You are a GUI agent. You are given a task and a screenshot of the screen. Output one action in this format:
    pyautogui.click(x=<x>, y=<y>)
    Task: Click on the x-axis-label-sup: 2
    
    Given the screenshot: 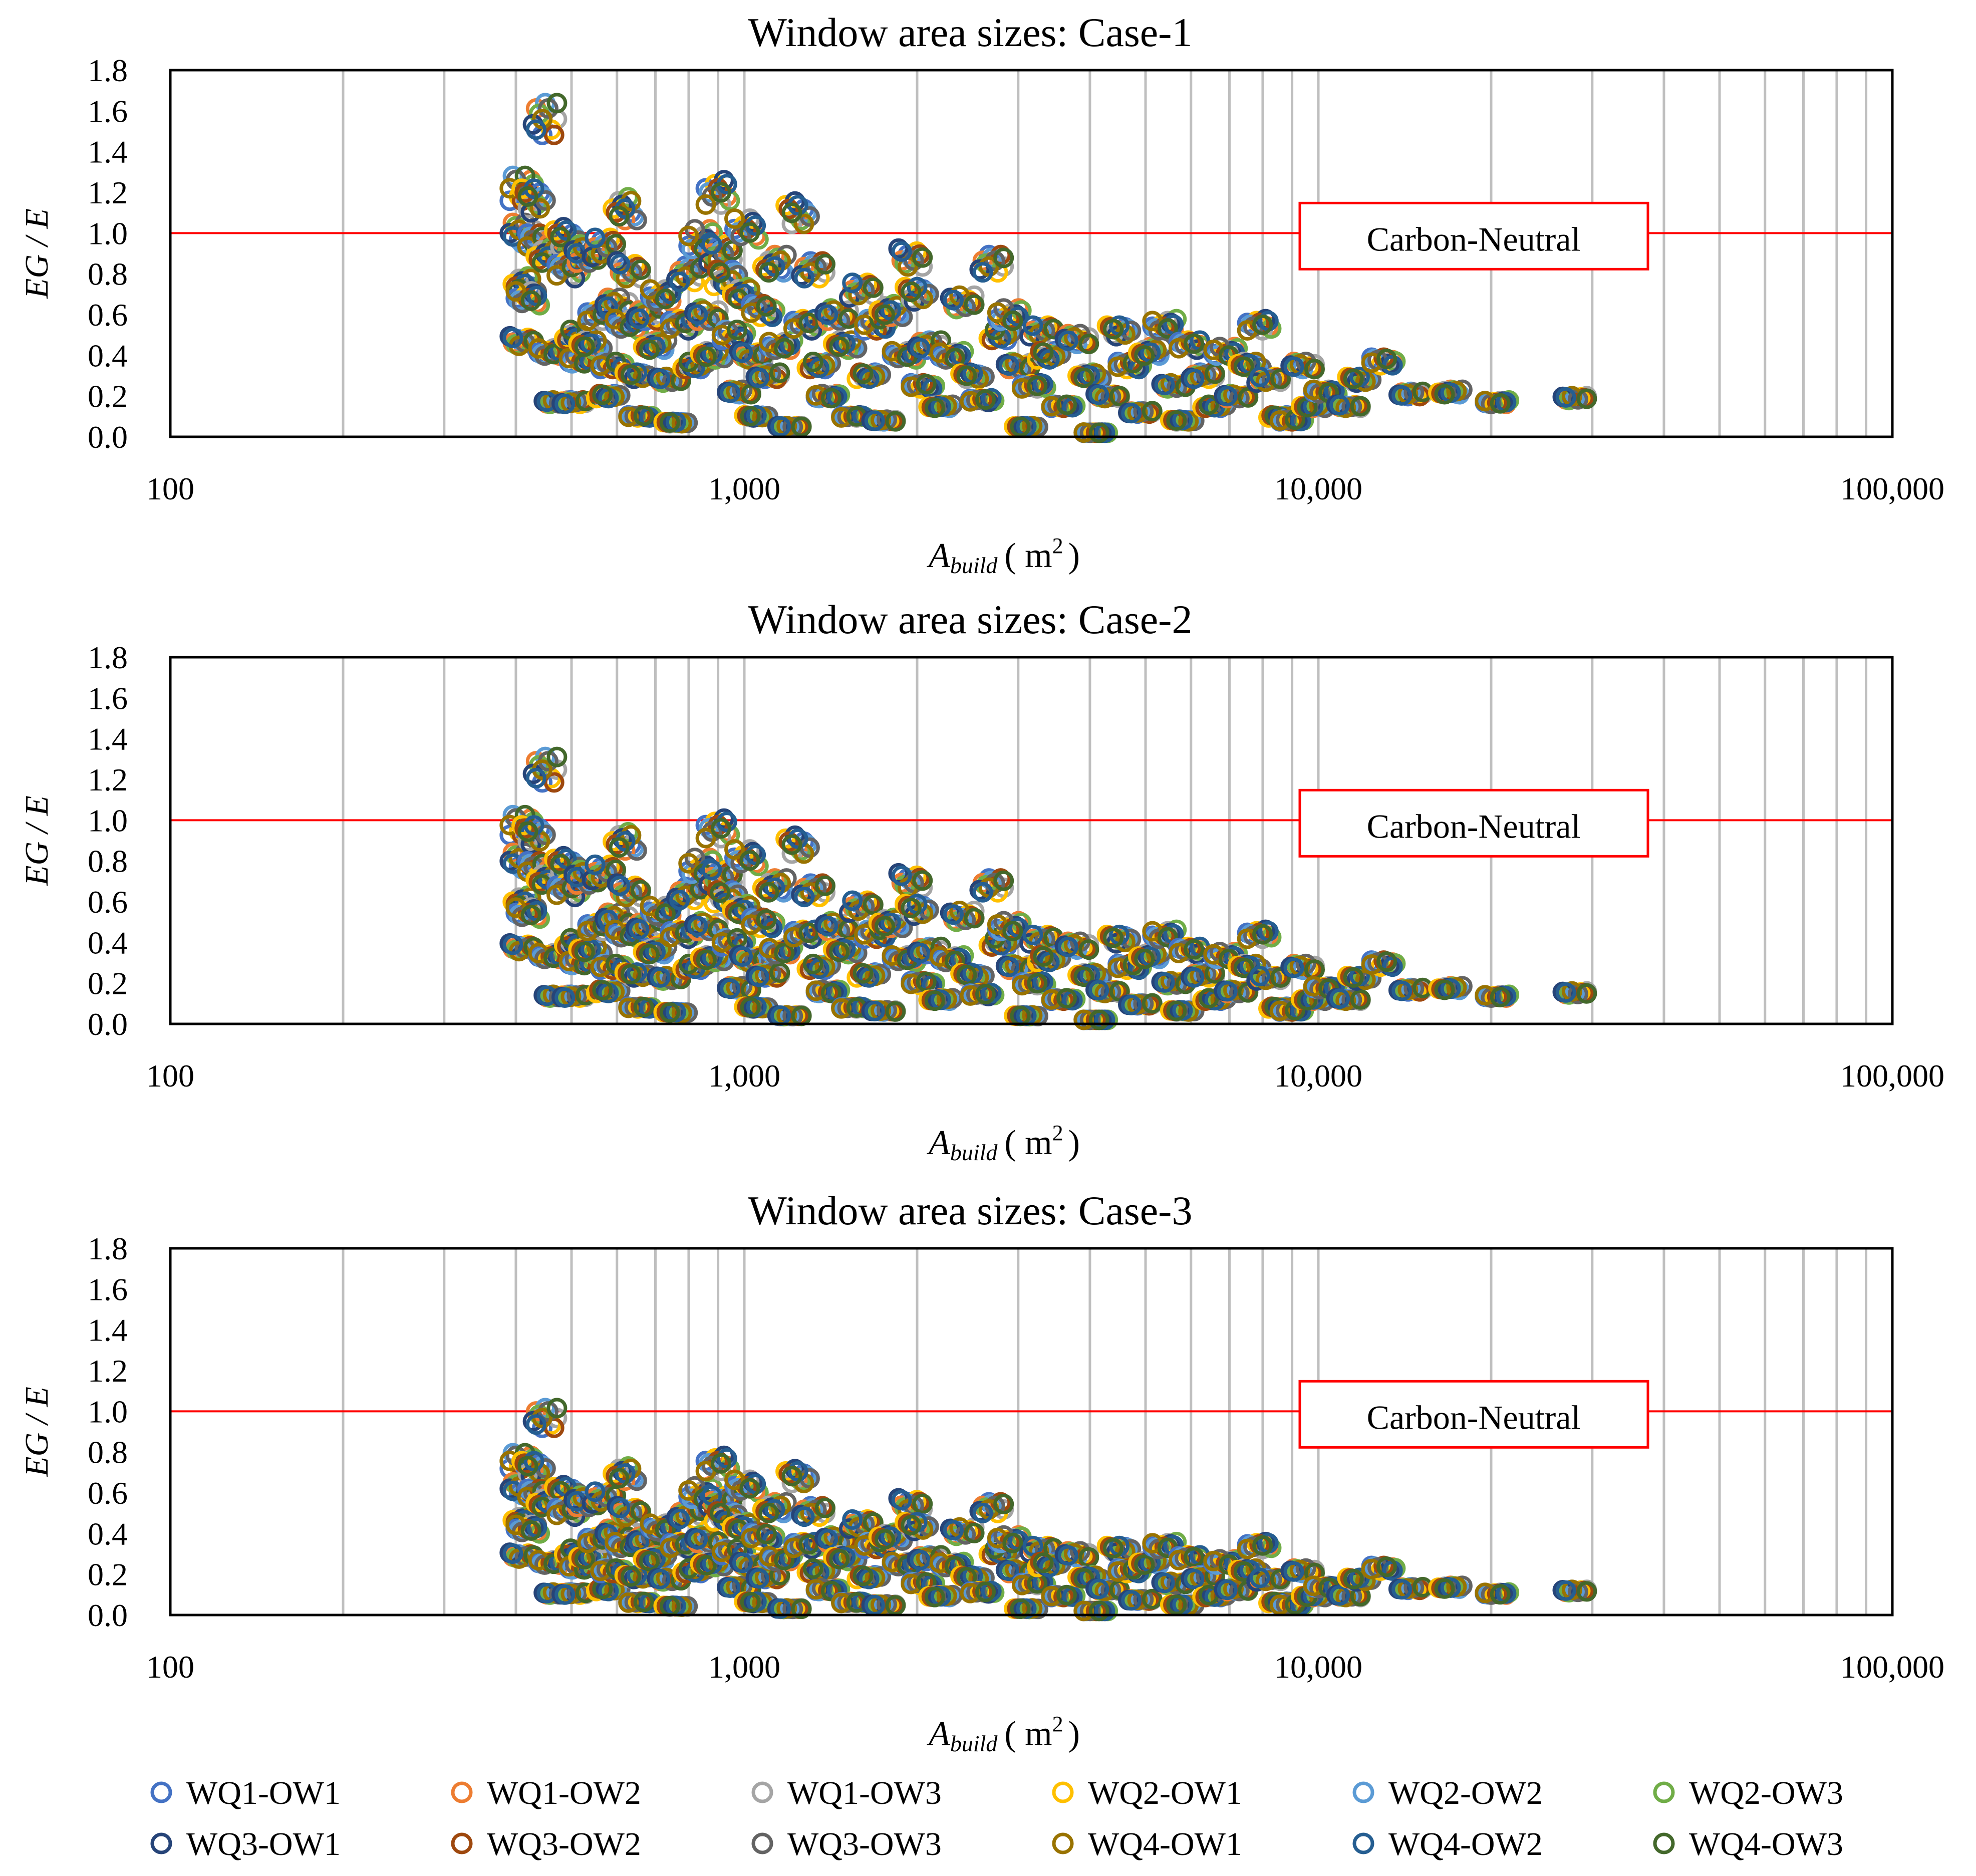 What is the action you would take?
    pyautogui.click(x=1057, y=1133)
    